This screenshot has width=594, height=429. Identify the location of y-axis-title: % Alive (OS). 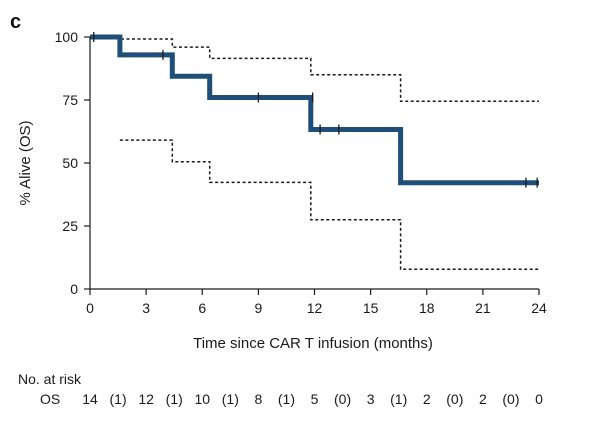
(25, 162).